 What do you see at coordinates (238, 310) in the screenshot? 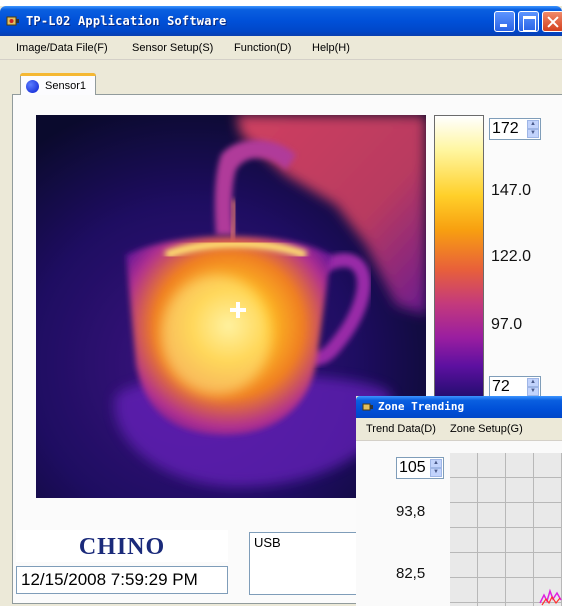
I see `crosshair-marker` at bounding box center [238, 310].